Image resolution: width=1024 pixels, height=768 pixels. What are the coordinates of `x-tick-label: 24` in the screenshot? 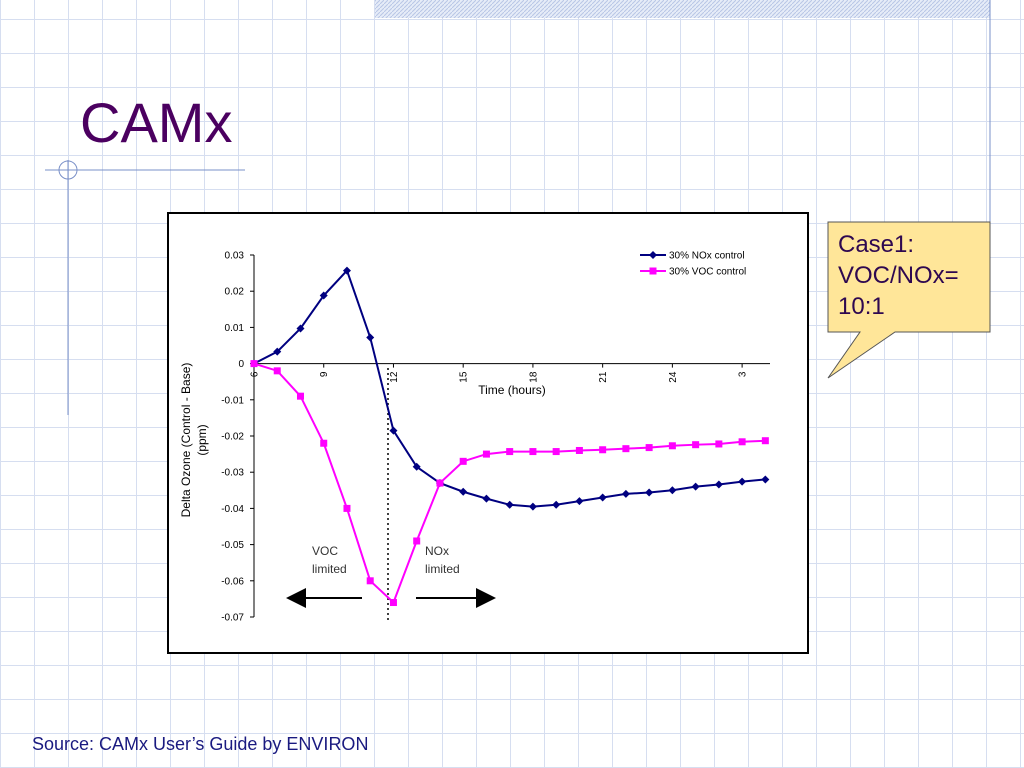 It's located at (673, 377).